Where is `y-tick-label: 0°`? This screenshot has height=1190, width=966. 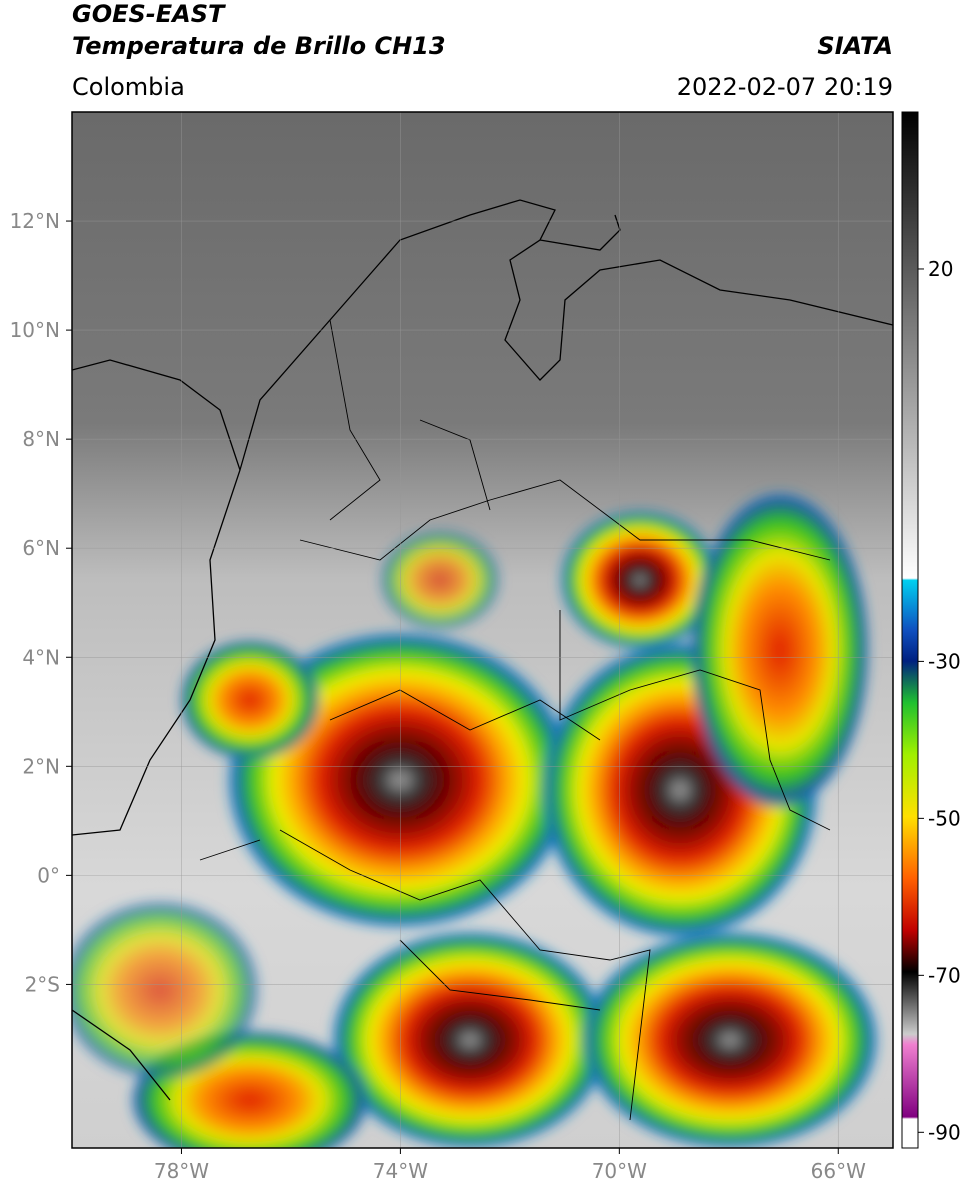 y-tick-label: 0° is located at coordinates (48, 875).